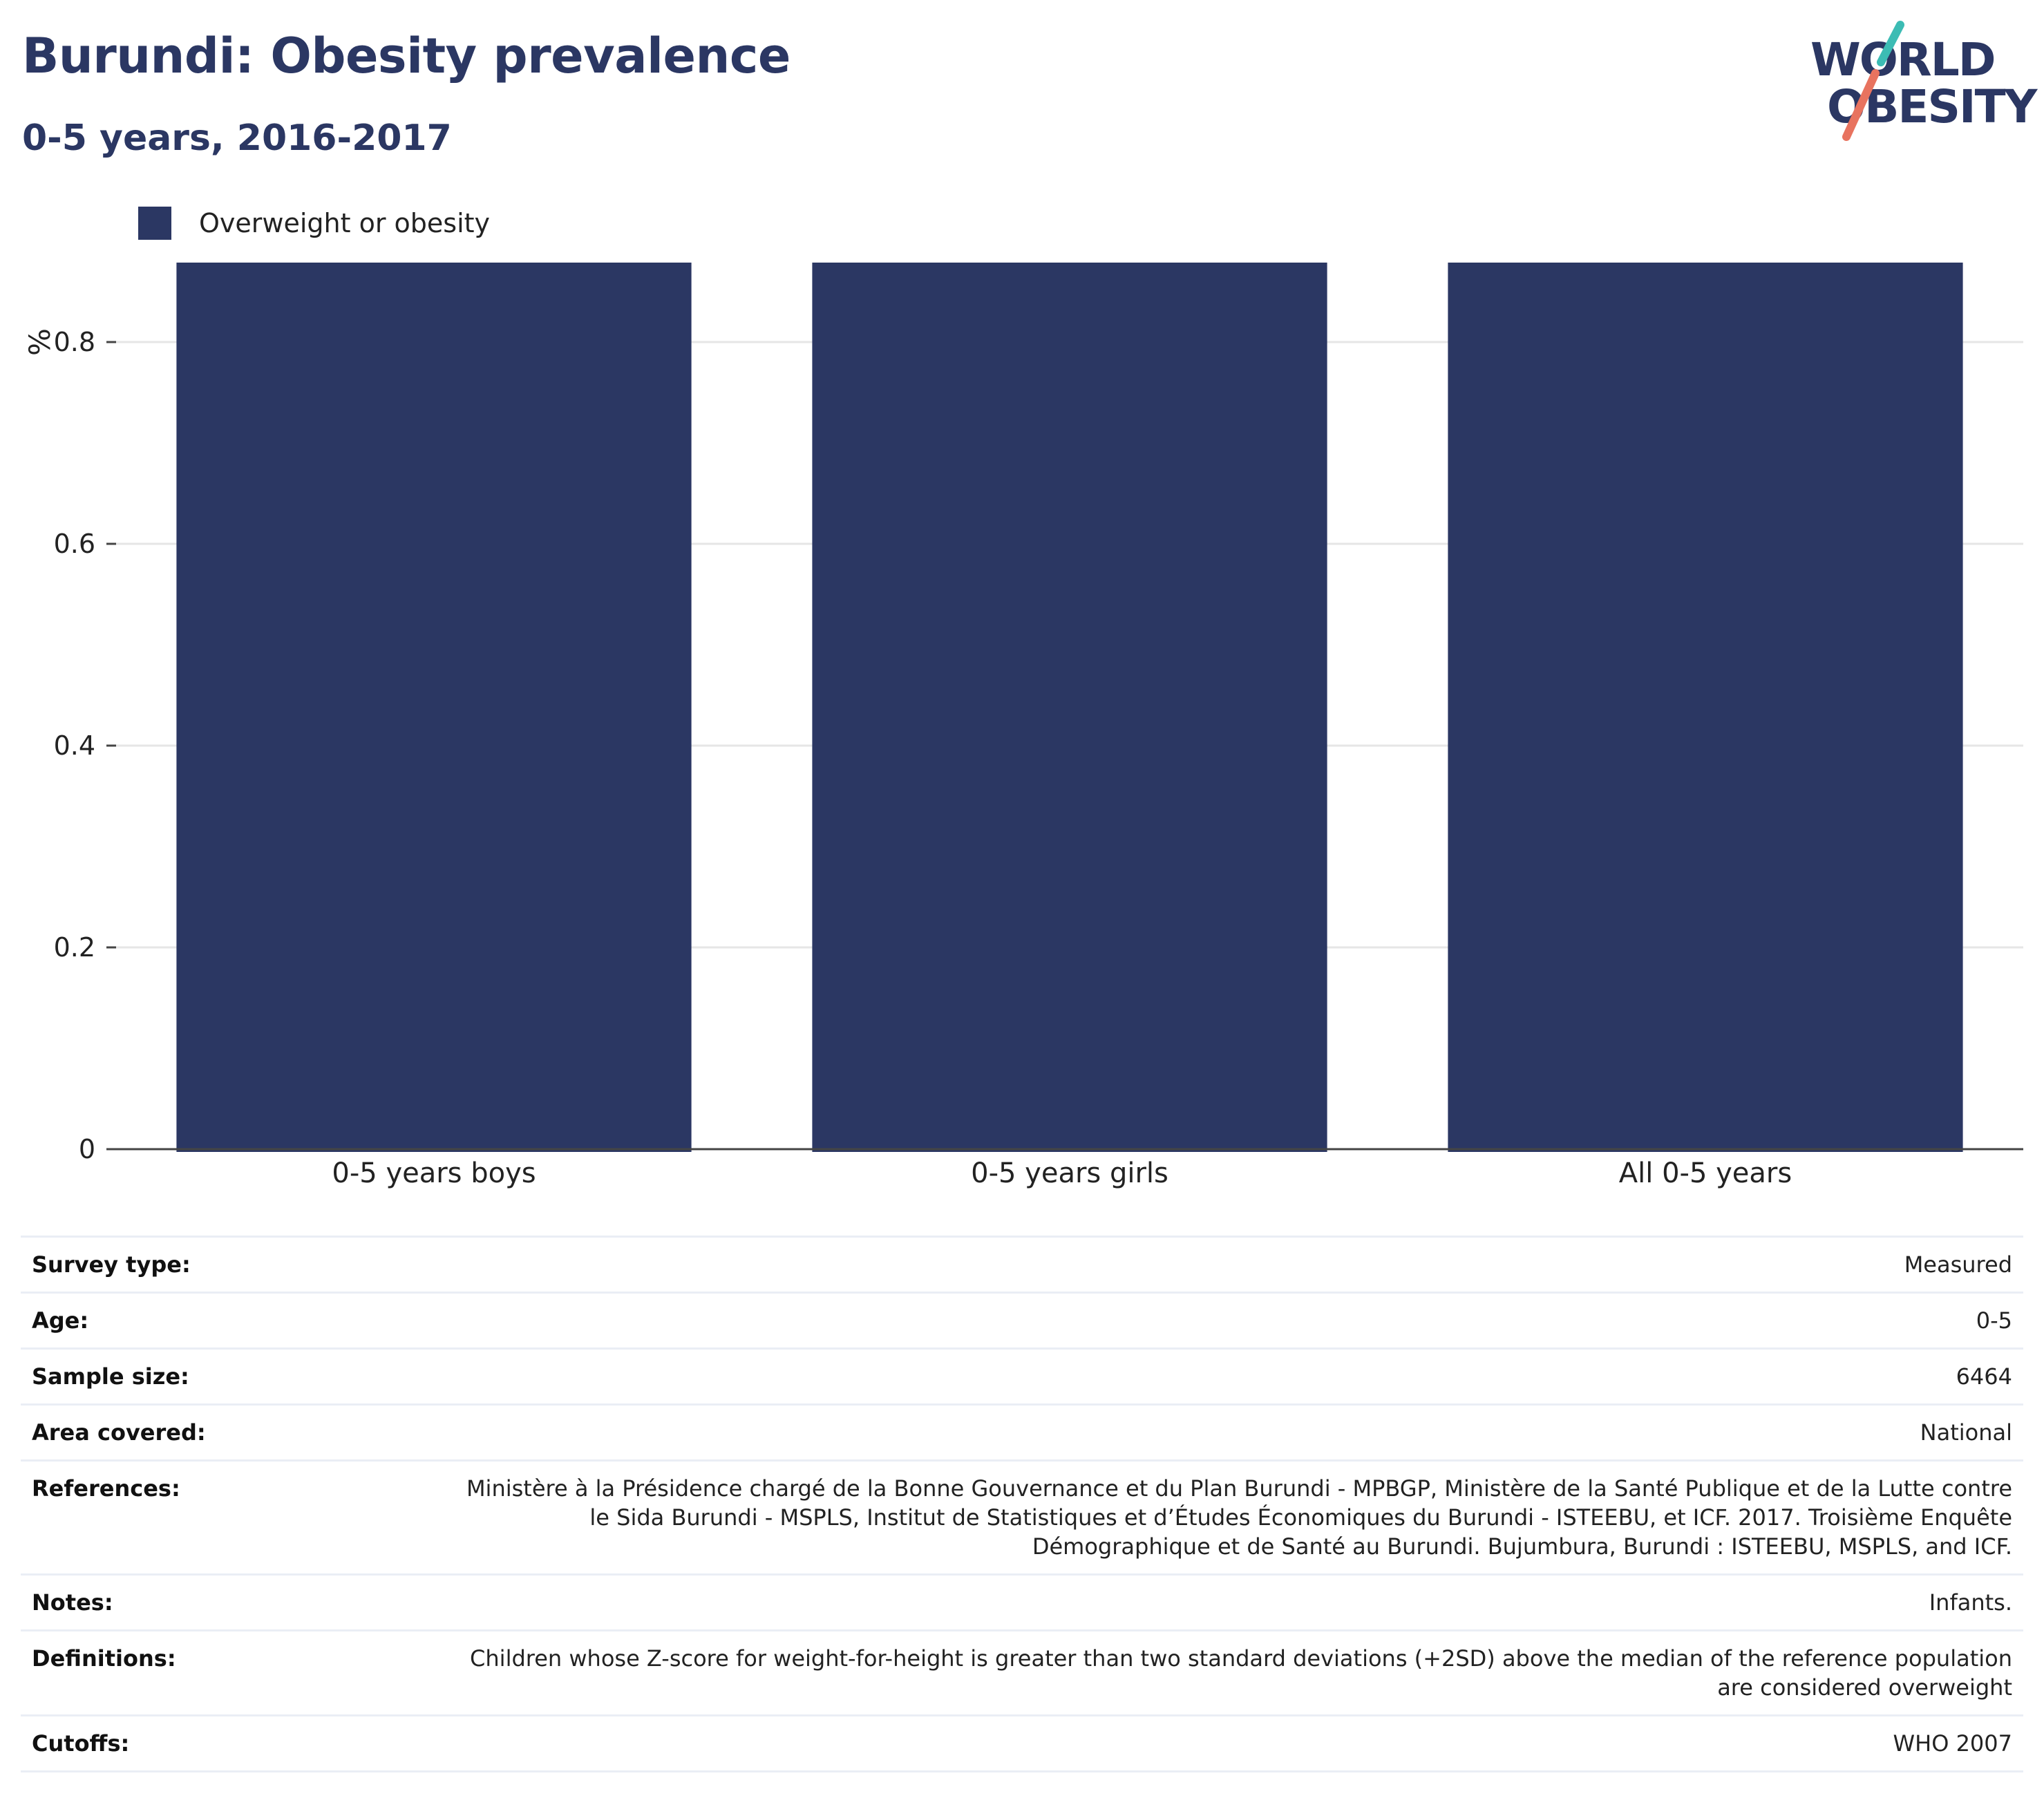 The image size is (2044, 1816). Describe the element at coordinates (1226, 1602) in the screenshot. I see `info-value: Infants.` at that location.